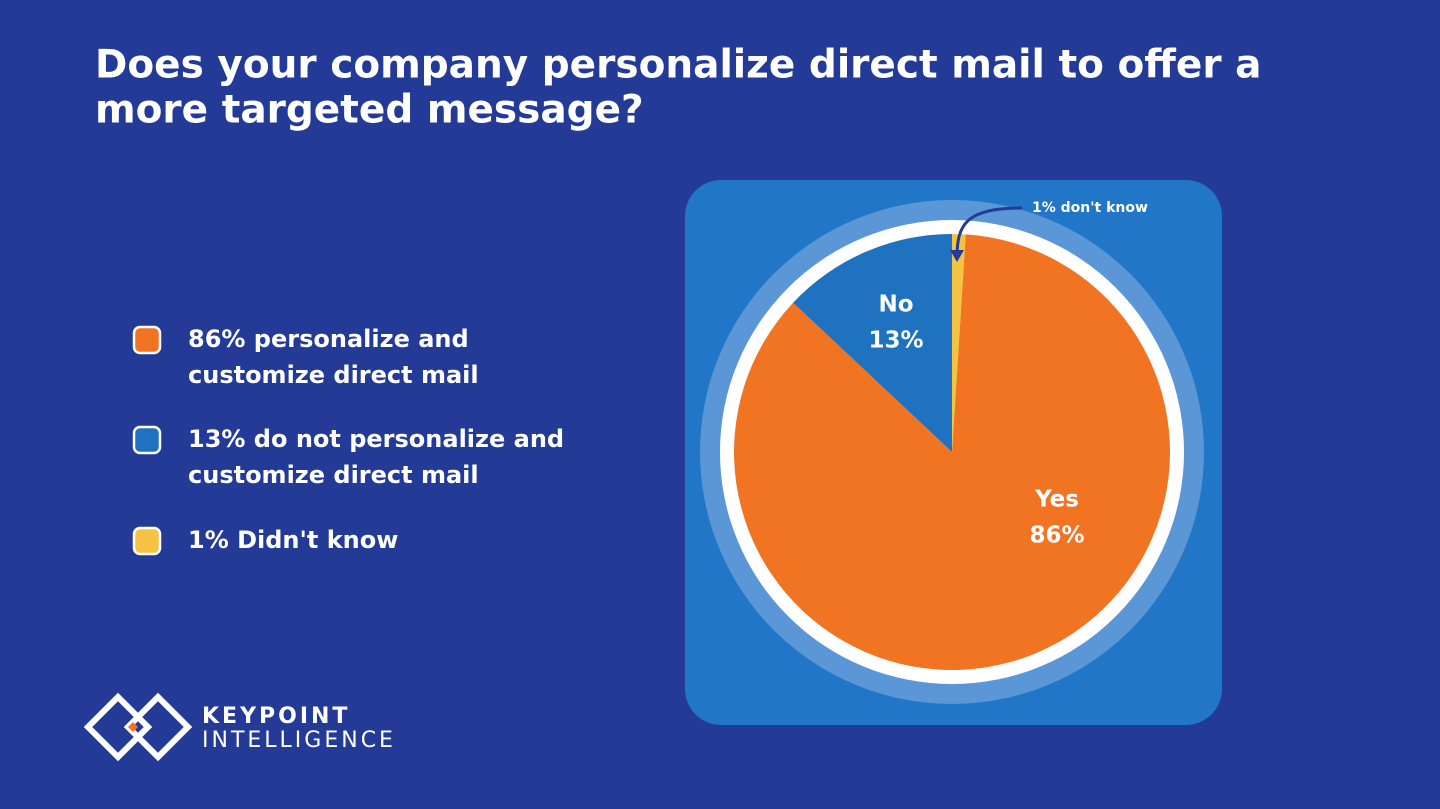  Describe the element at coordinates (989, 232) in the screenshot. I see `annotation-arrow` at that location.